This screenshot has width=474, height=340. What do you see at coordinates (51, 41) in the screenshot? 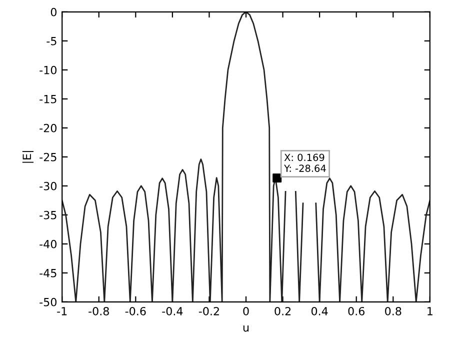
I see `y-tick-label: -5` at bounding box center [51, 41].